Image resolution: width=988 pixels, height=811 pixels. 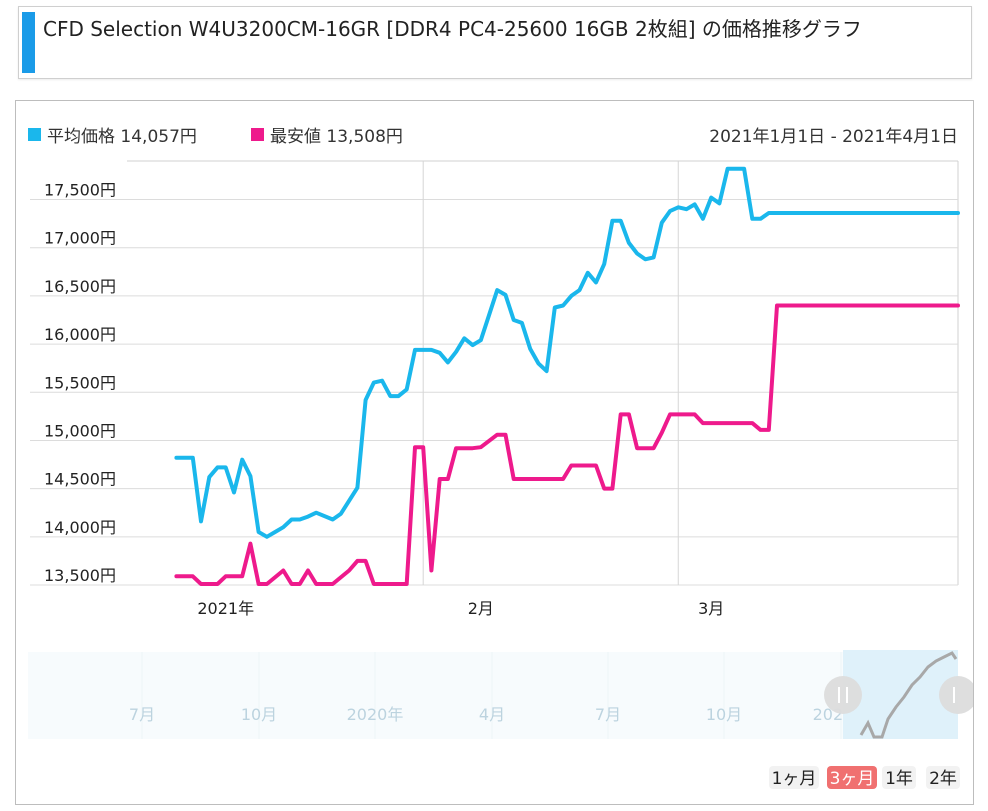 I want to click on navigator-mini-line, so click(x=908, y=695).